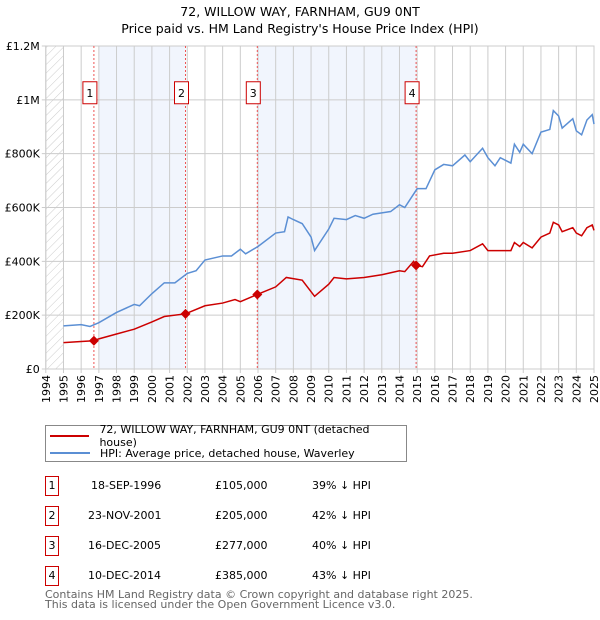  I want to click on sale-price: £205,000, so click(241, 515).